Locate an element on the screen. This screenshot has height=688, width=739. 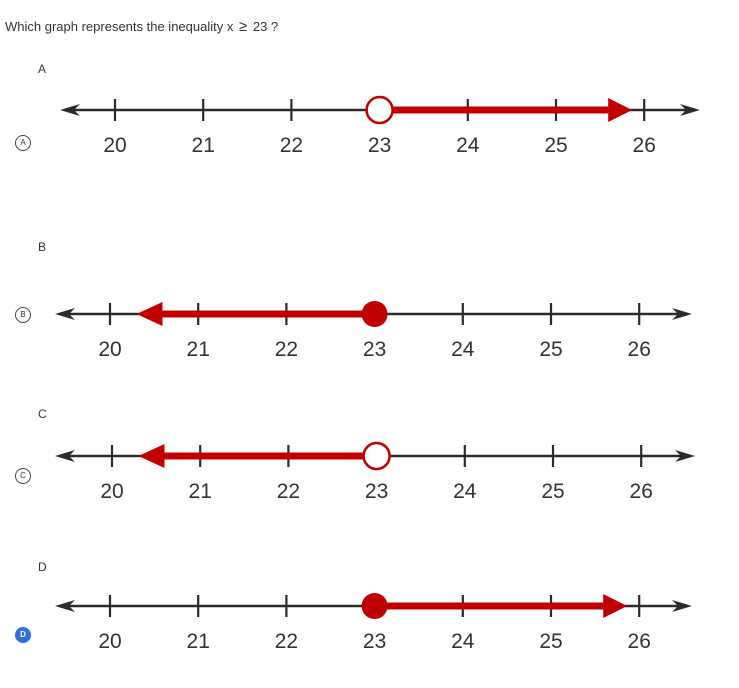
number-line-a: 20 21 22 23 24 25 26 is located at coordinates (380, 126).